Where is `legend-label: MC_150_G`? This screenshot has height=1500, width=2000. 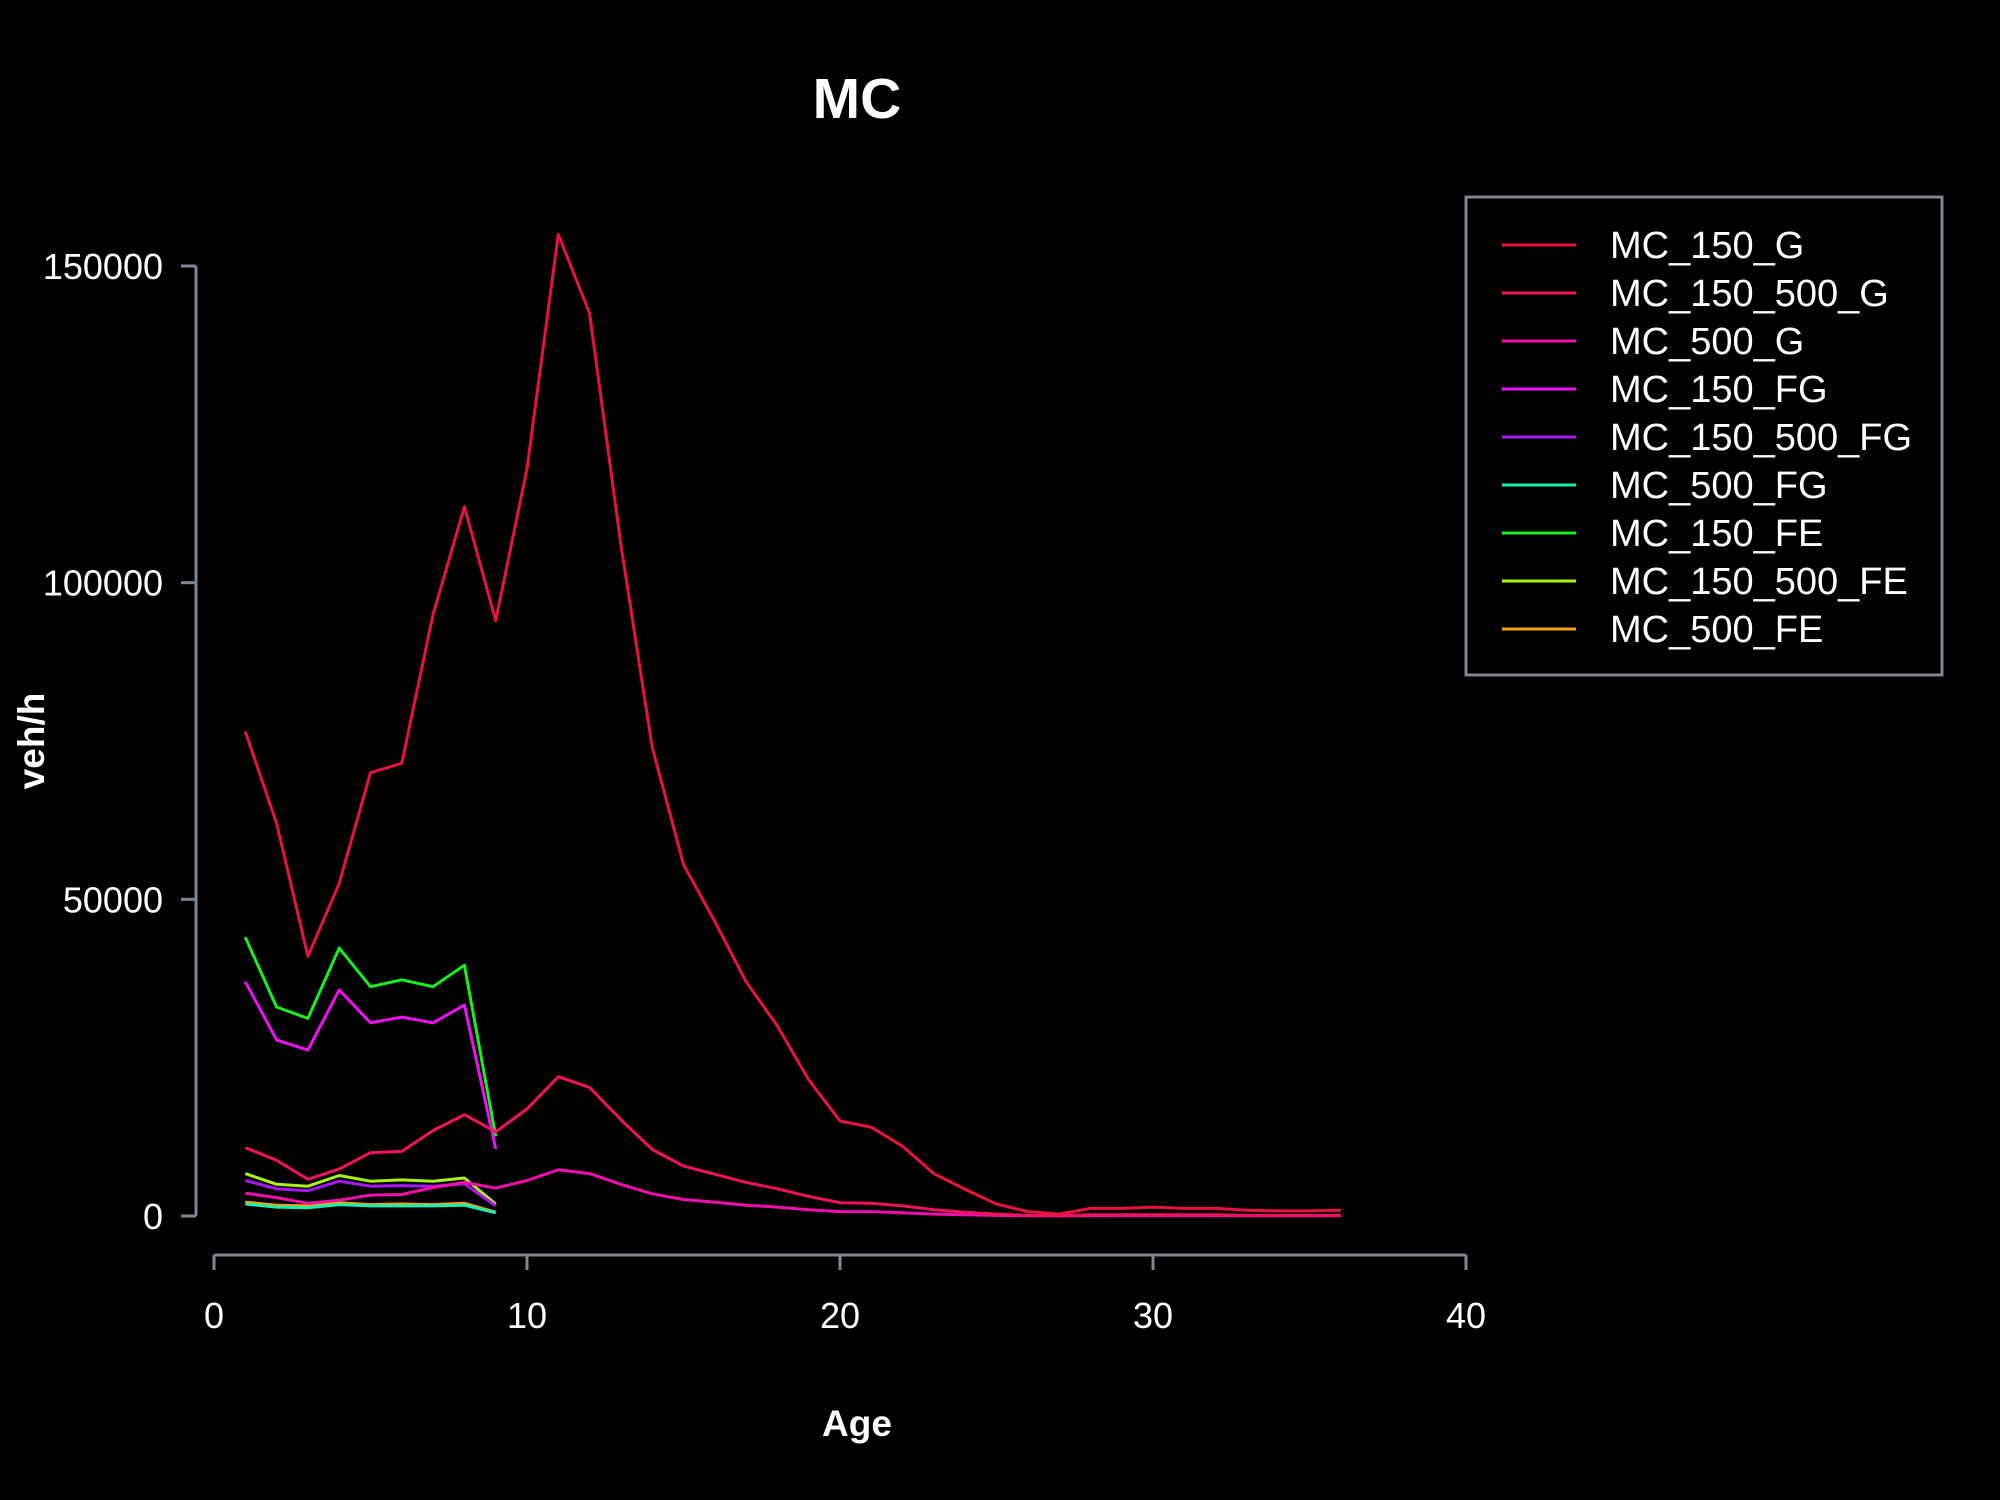 legend-label: MC_150_G is located at coordinates (1707, 246).